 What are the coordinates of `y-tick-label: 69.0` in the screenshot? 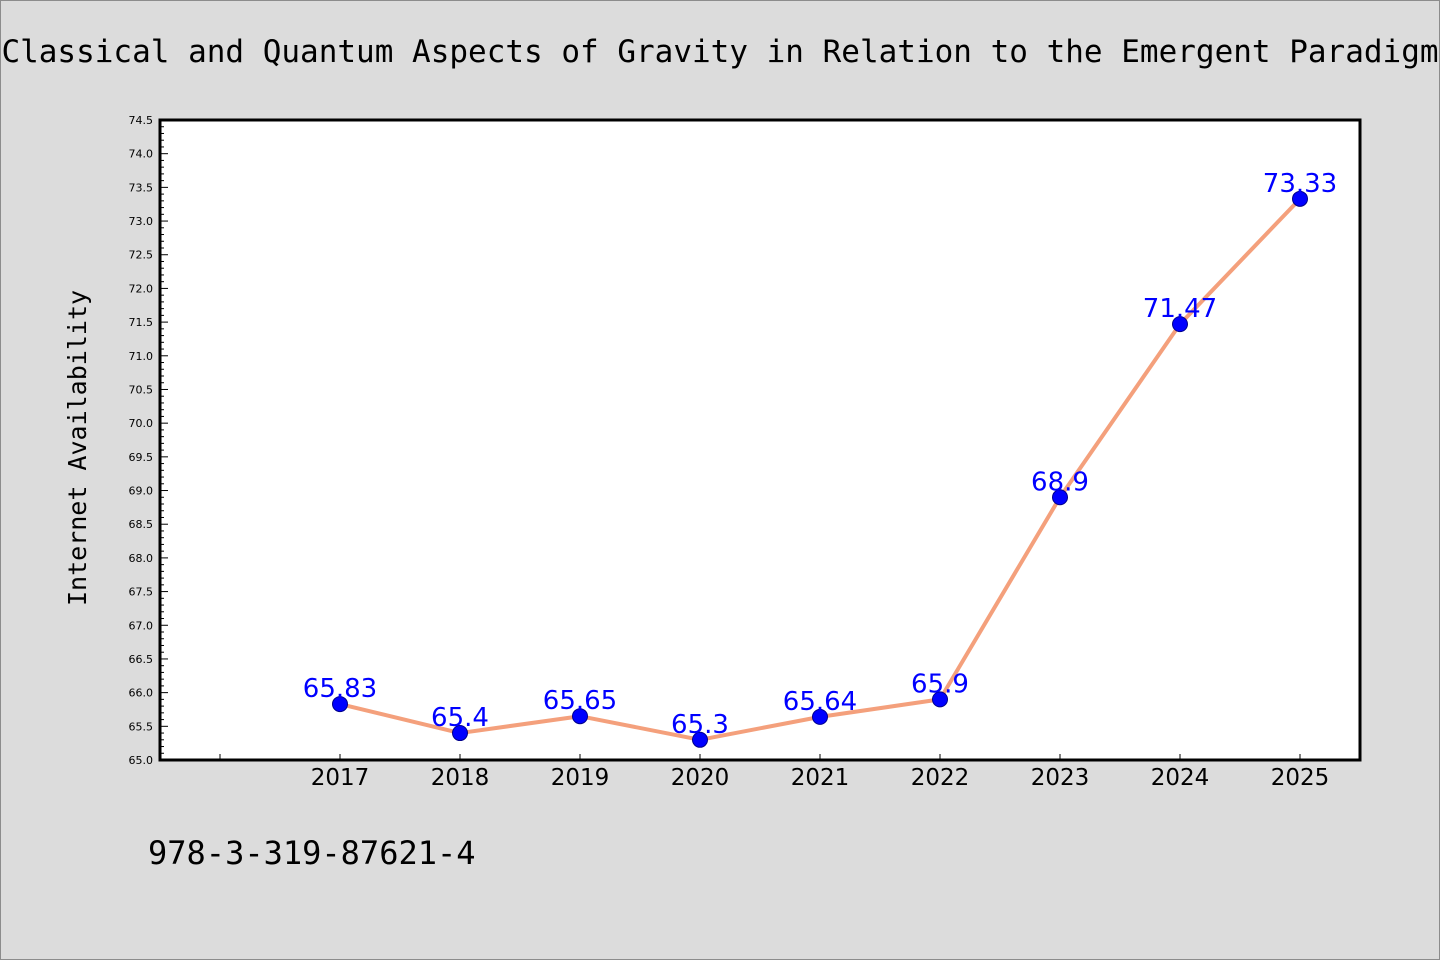 It's located at (141, 491).